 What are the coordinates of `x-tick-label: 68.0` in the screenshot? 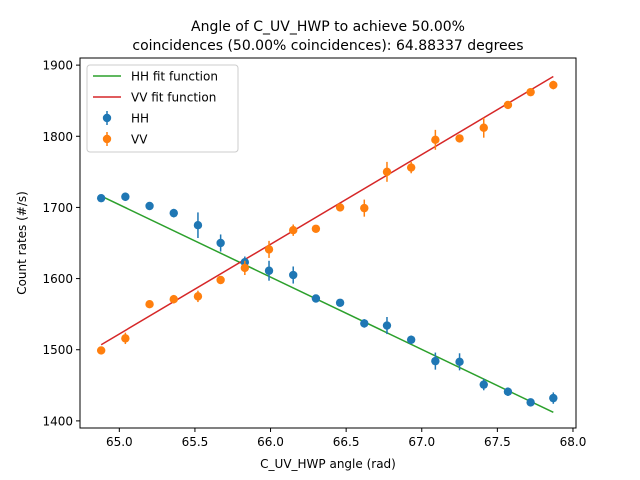 It's located at (573, 442).